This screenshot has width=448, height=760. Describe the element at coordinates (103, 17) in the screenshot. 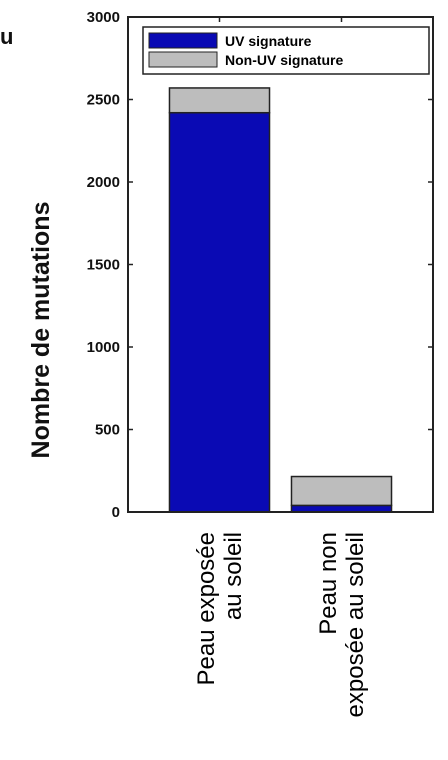

I see `y-tick-label: 3000` at that location.